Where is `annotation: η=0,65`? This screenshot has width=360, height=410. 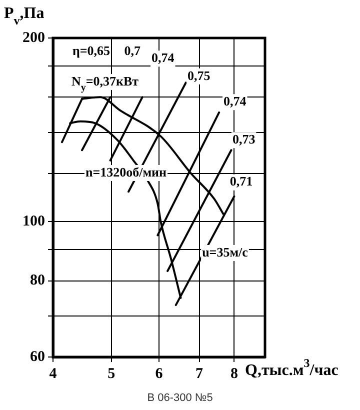
annotation: η=0,65 is located at coordinates (91, 50).